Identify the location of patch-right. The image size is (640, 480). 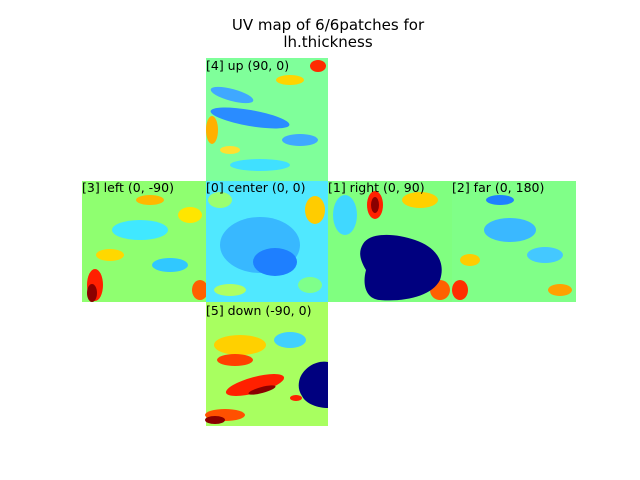
(390, 241).